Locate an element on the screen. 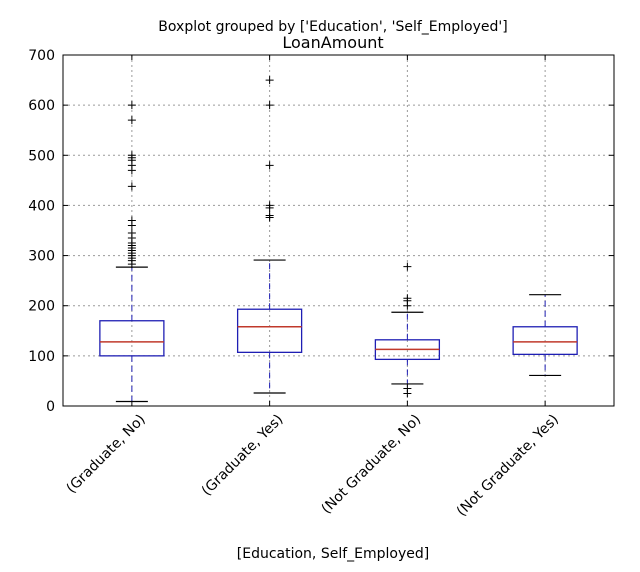 The height and width of the screenshot is (572, 640). x-axis-label: [Education, Self_Employed] is located at coordinates (333, 554).